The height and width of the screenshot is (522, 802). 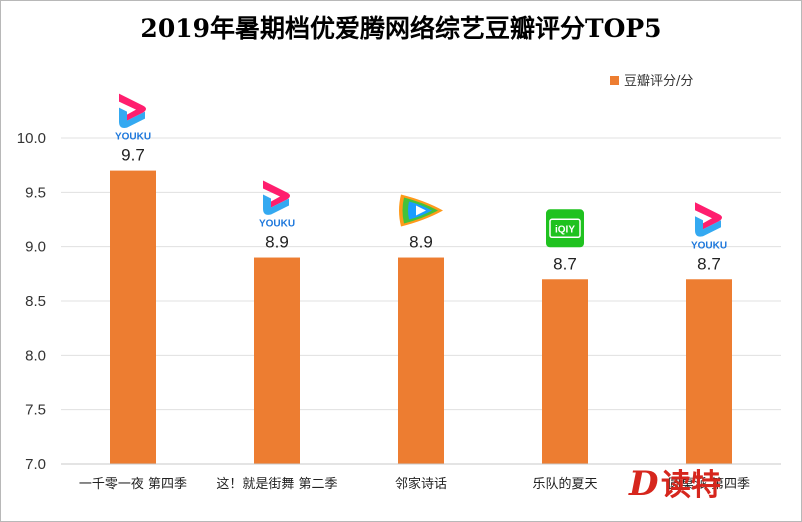 What do you see at coordinates (421, 484) in the screenshot?
I see `x-category-label: 邻家诗话` at bounding box center [421, 484].